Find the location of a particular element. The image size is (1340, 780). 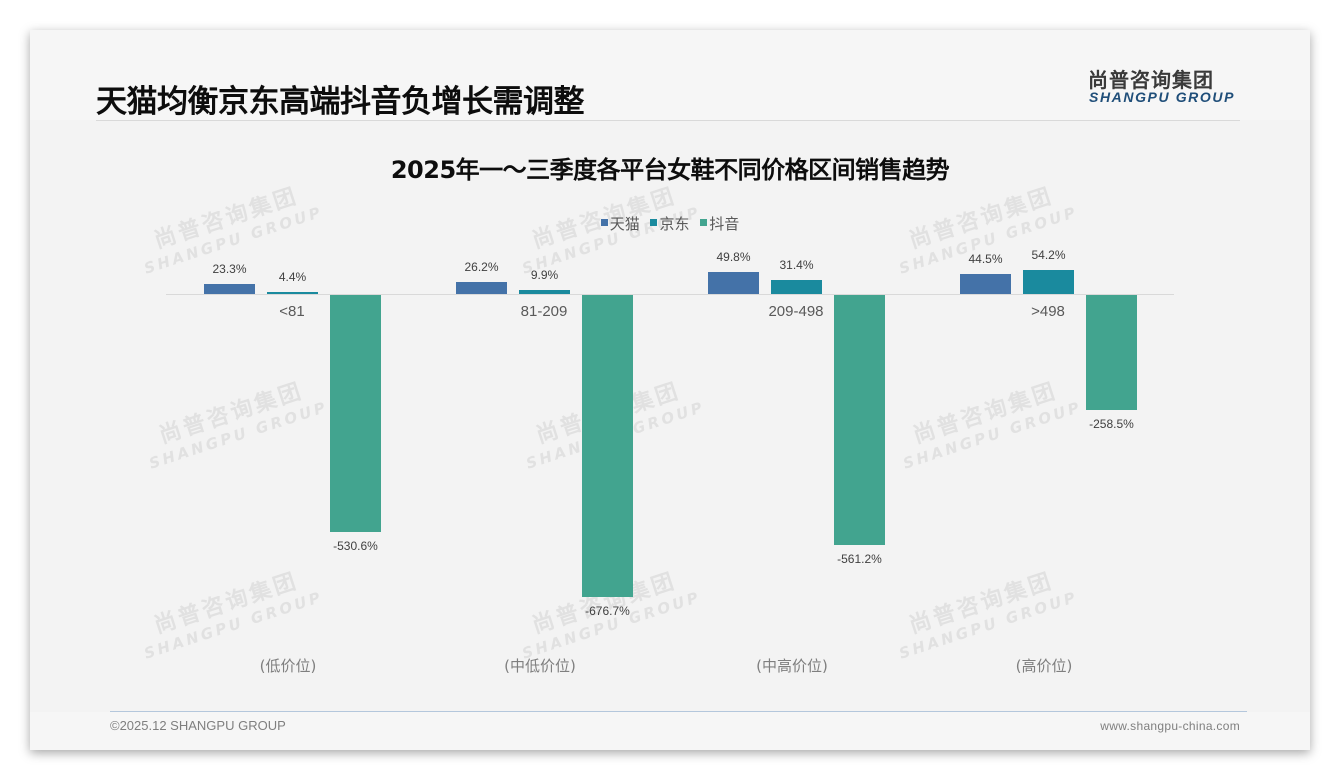

data-label: 54.2% is located at coordinates (1048, 254).